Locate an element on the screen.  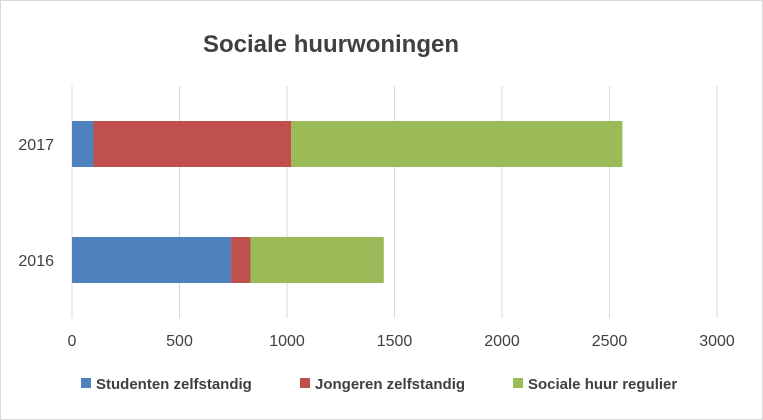
x-tick-label: 1000 is located at coordinates (287, 341).